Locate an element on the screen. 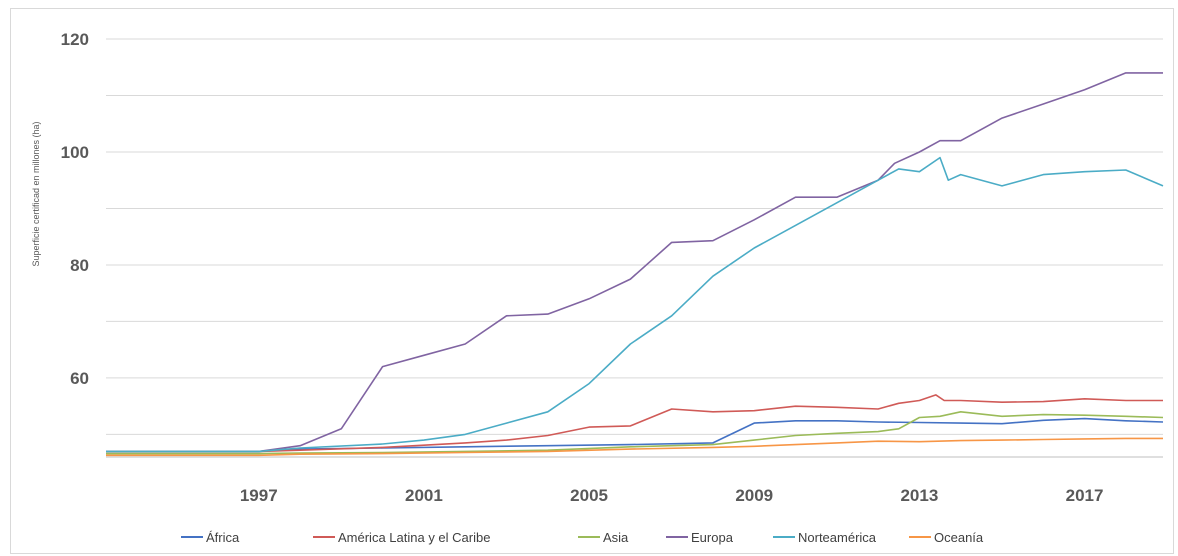 The image size is (1178, 556). legend-item: África is located at coordinates (210, 537).